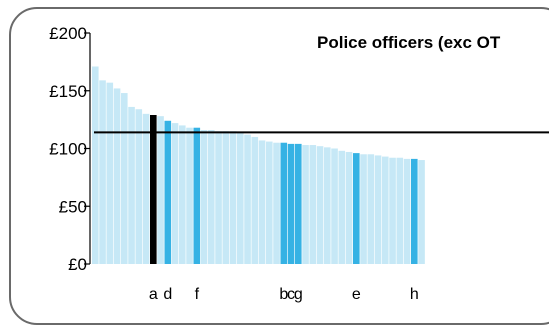  I want to click on category-label: g, so click(298, 294).